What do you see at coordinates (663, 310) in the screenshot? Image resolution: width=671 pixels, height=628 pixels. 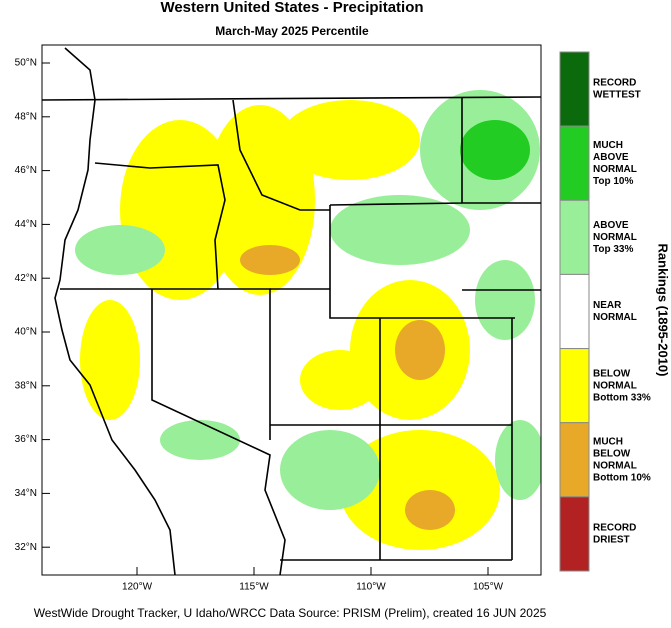 I see `legend-title: Rankings (1895-2010)` at bounding box center [663, 310].